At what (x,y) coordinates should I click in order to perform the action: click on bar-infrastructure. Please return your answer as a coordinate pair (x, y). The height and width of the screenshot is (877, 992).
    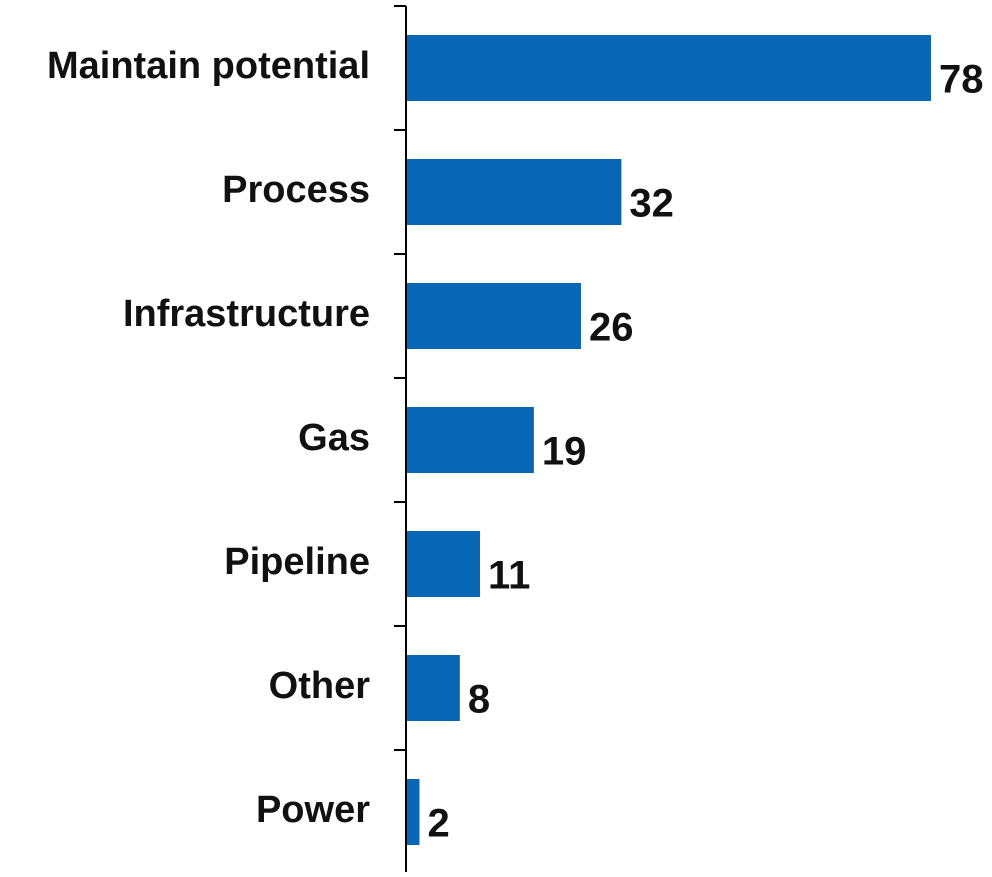
    Looking at the image, I should click on (493, 316).